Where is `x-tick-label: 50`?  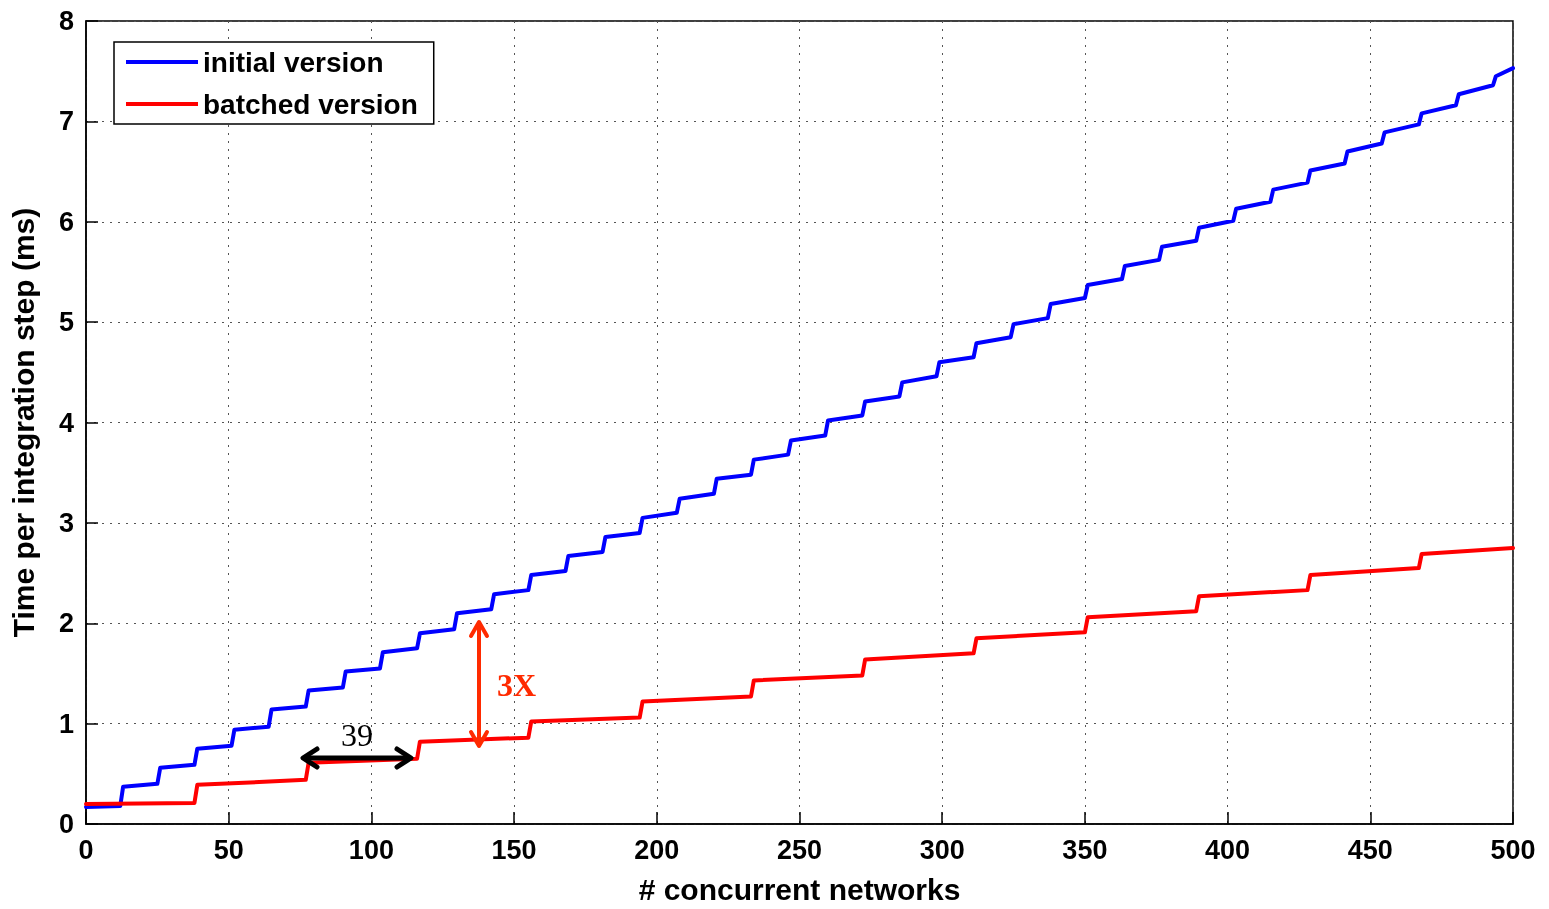 x-tick-label: 50 is located at coordinates (228, 849).